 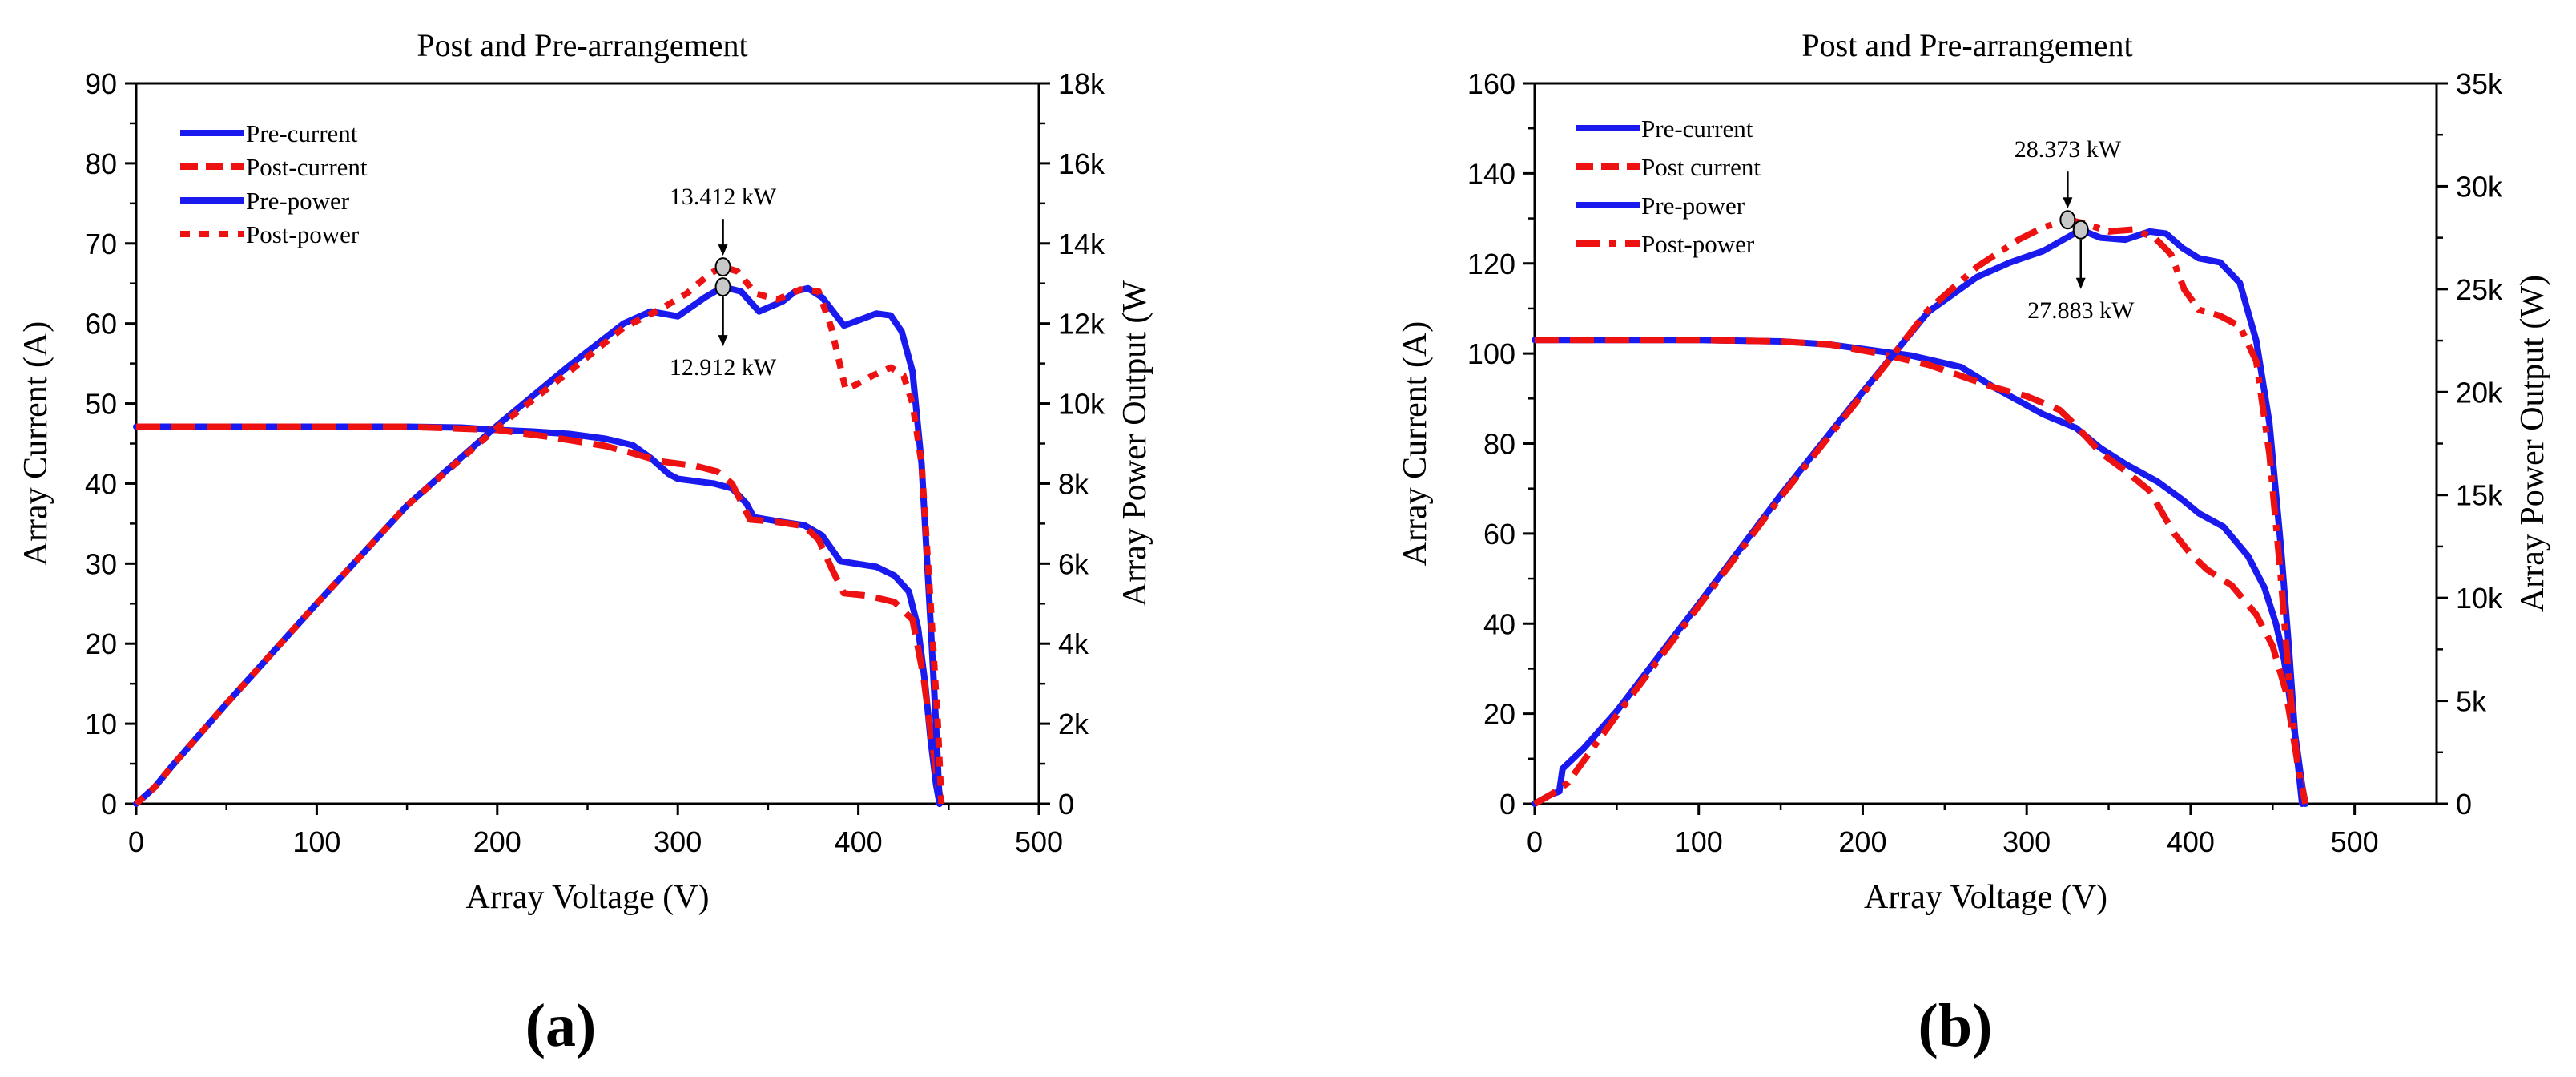 I want to click on y2-tick-label: 6k, so click(x=1073, y=563).